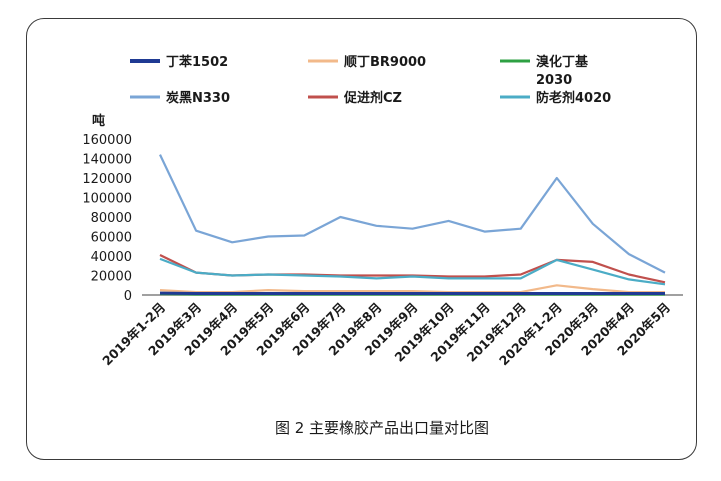 This screenshot has width=721, height=481. What do you see at coordinates (111, 257) in the screenshot?
I see `y-tick-label: 40000` at bounding box center [111, 257].